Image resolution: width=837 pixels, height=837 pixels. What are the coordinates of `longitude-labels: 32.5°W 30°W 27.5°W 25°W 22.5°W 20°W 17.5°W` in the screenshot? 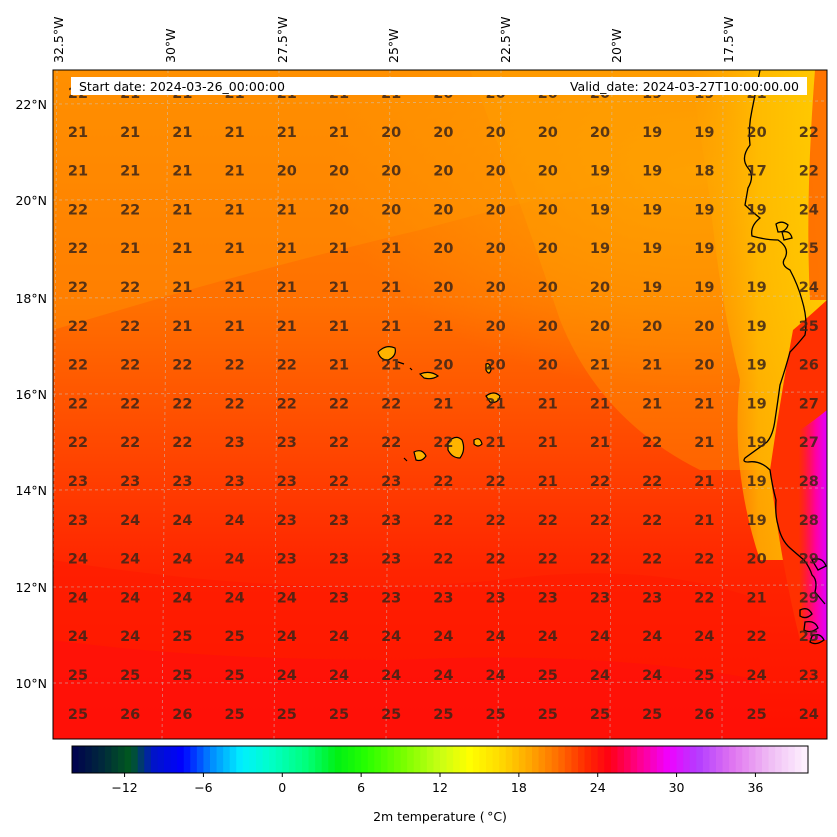 It's located at (393, 40).